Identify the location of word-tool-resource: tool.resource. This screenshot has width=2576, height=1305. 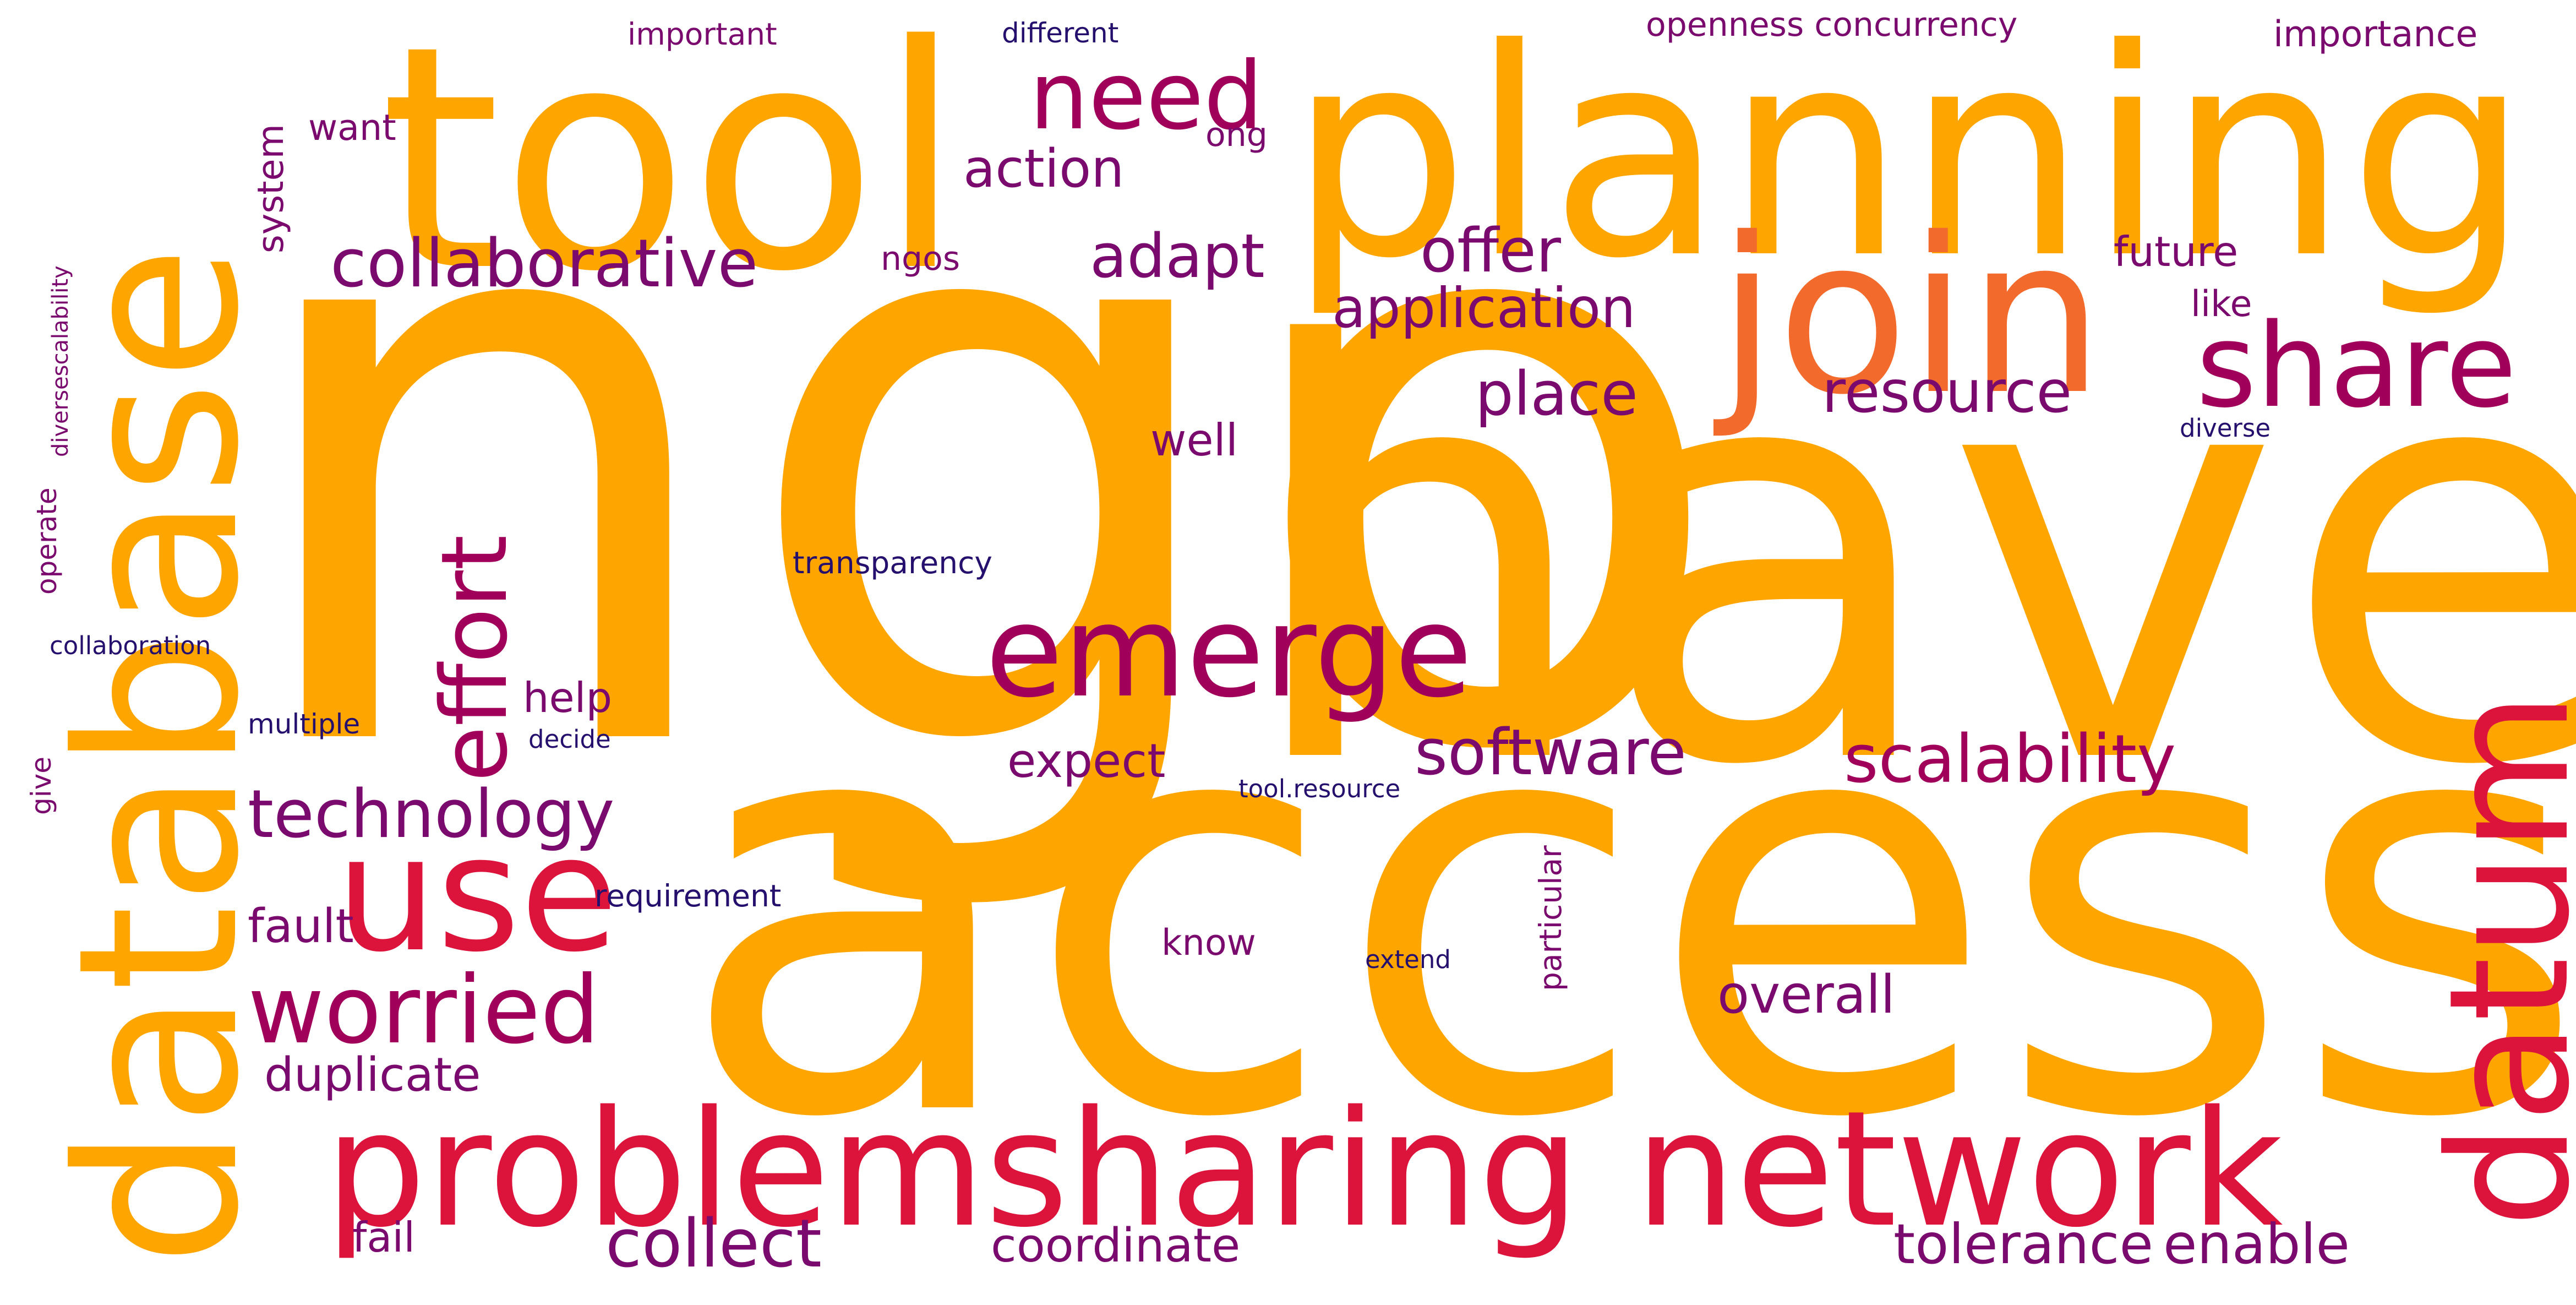
(1320, 789).